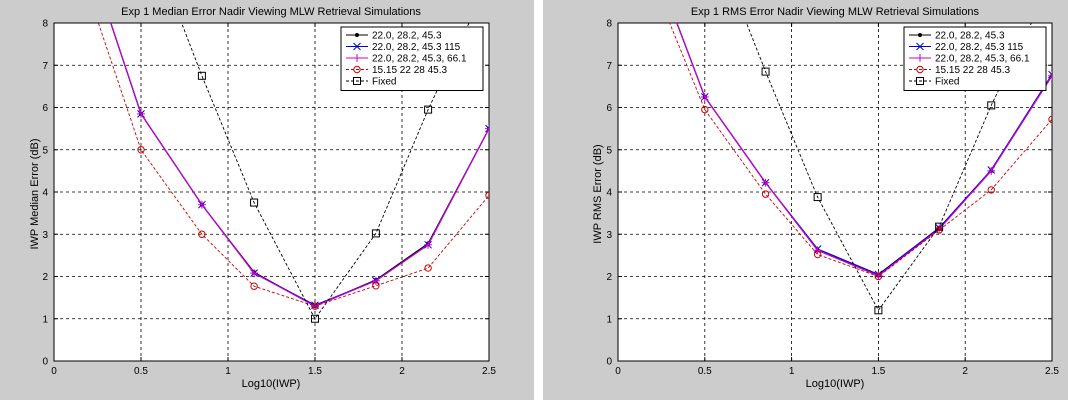 This screenshot has height=400, width=1068. I want to click on legend-label: 22.0, 28.2, 45.3, 66.1, so click(419, 59).